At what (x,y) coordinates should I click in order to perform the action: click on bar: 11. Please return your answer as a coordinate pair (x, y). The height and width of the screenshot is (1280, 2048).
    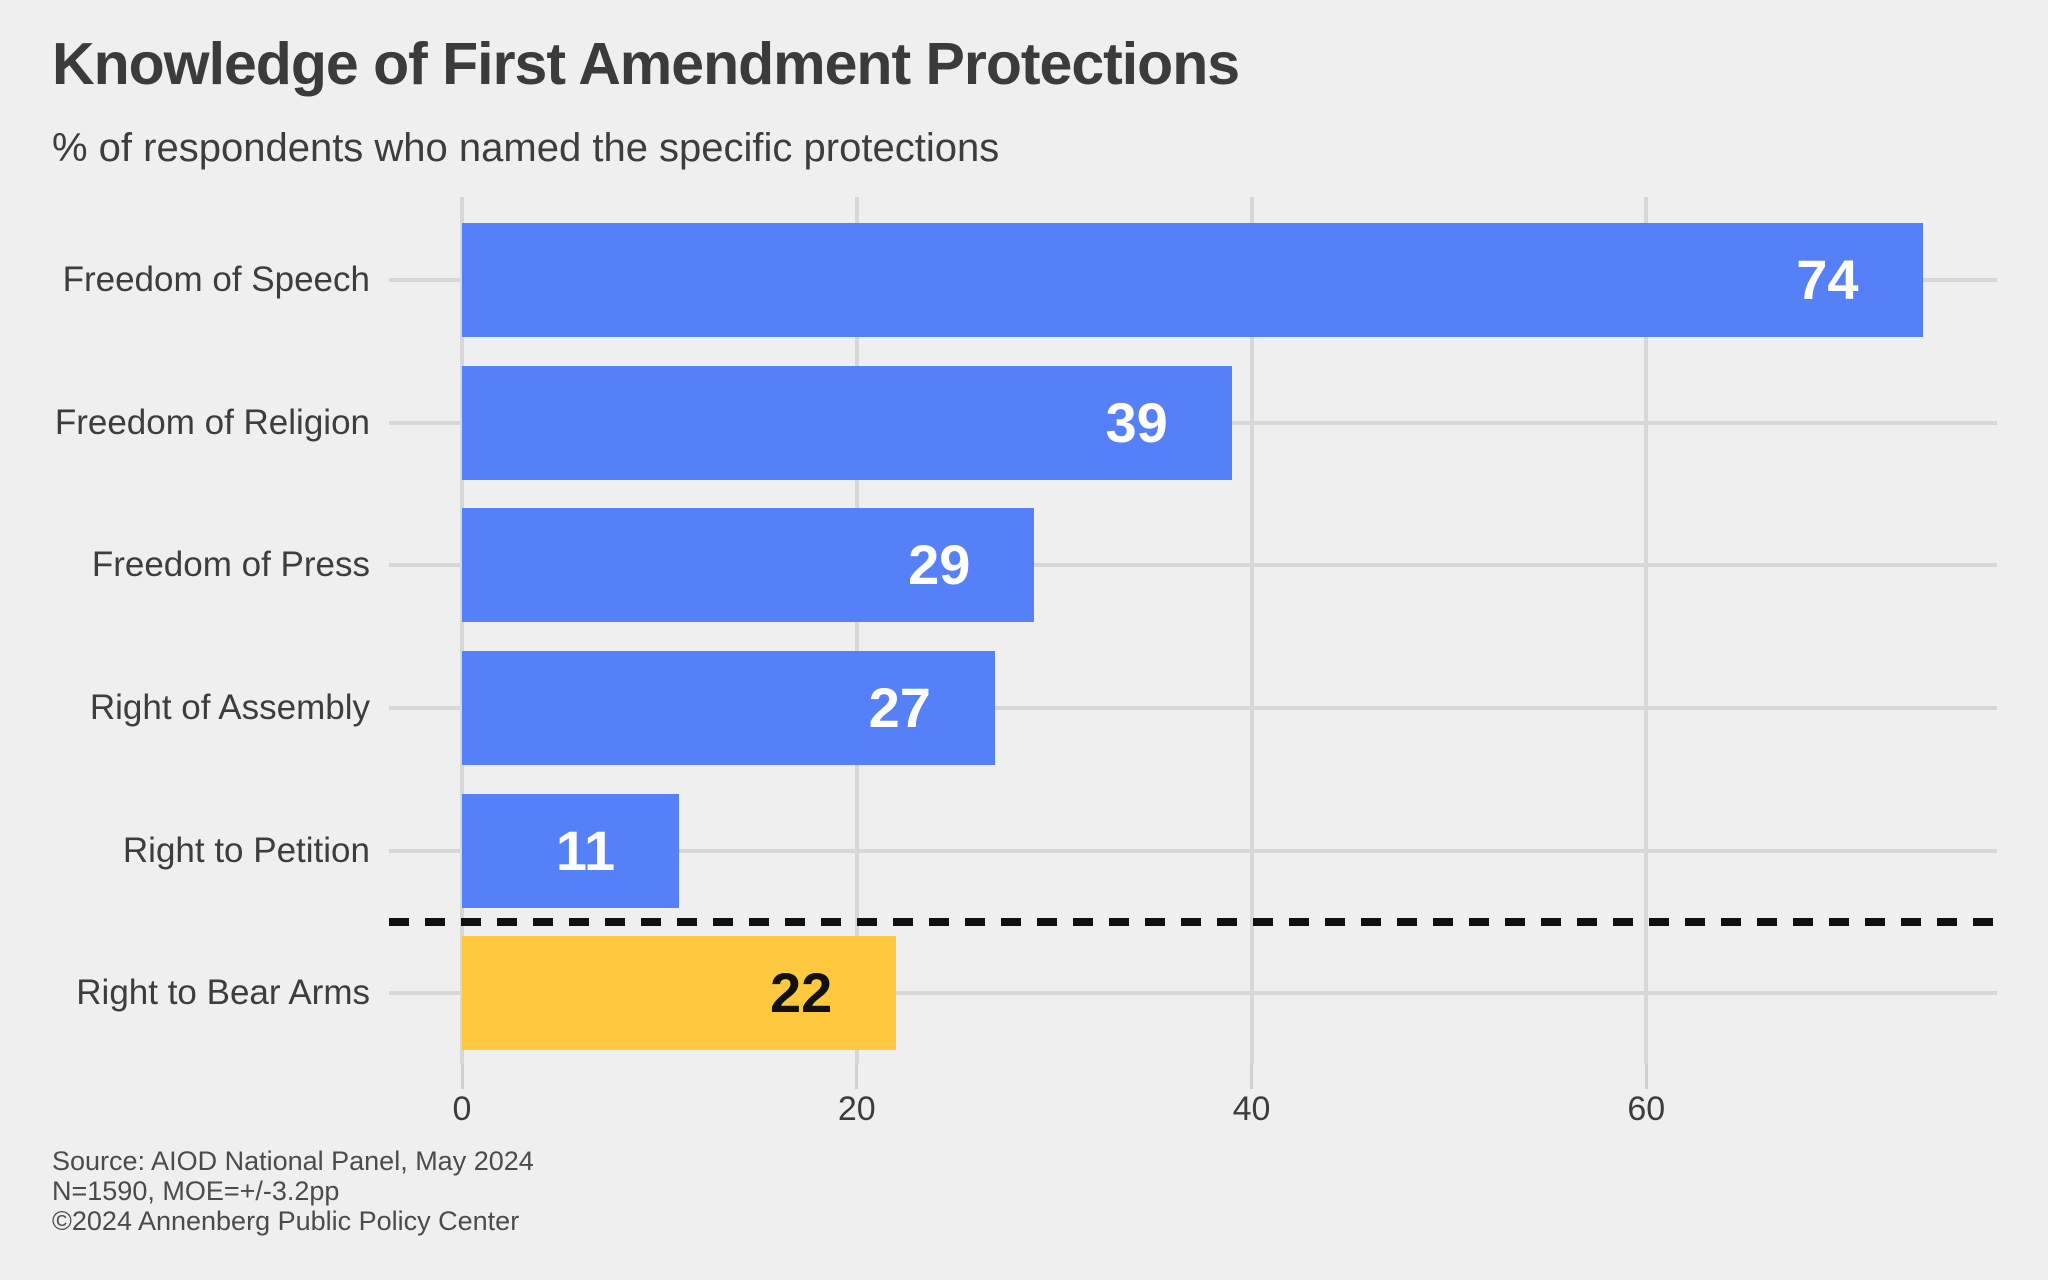
    Looking at the image, I should click on (571, 850).